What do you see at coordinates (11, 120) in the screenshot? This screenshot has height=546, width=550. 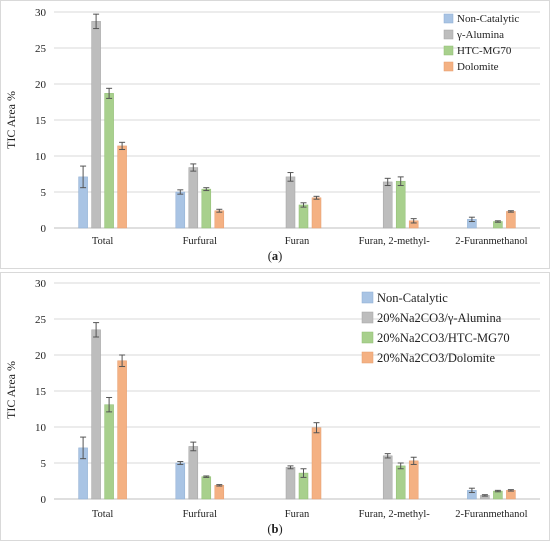 I see `y-axis-label-a: TIC Area %` at bounding box center [11, 120].